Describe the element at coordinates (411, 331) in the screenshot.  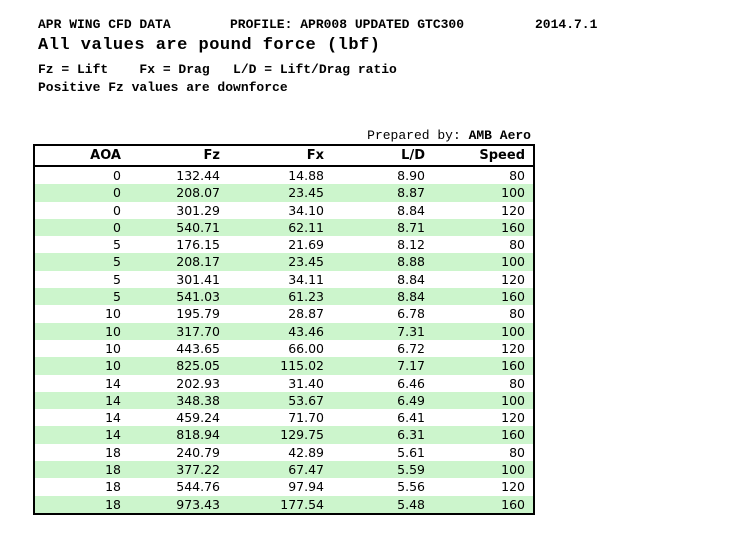
I see `cell-ld: 7.31` at that location.